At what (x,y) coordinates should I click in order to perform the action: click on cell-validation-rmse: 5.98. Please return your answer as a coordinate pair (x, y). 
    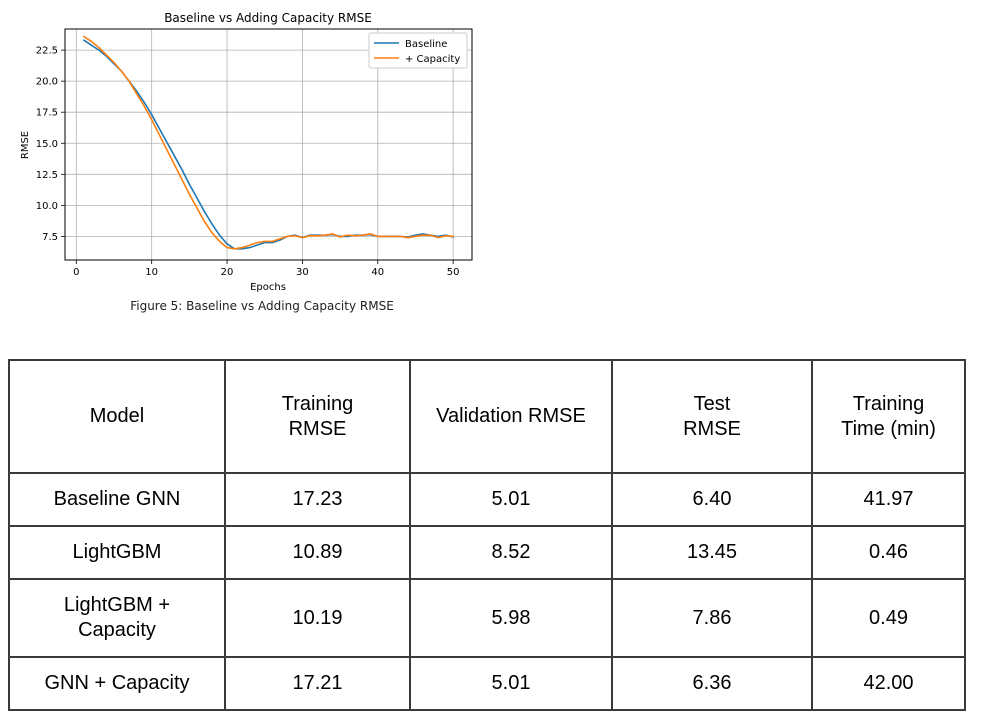
    Looking at the image, I should click on (511, 618).